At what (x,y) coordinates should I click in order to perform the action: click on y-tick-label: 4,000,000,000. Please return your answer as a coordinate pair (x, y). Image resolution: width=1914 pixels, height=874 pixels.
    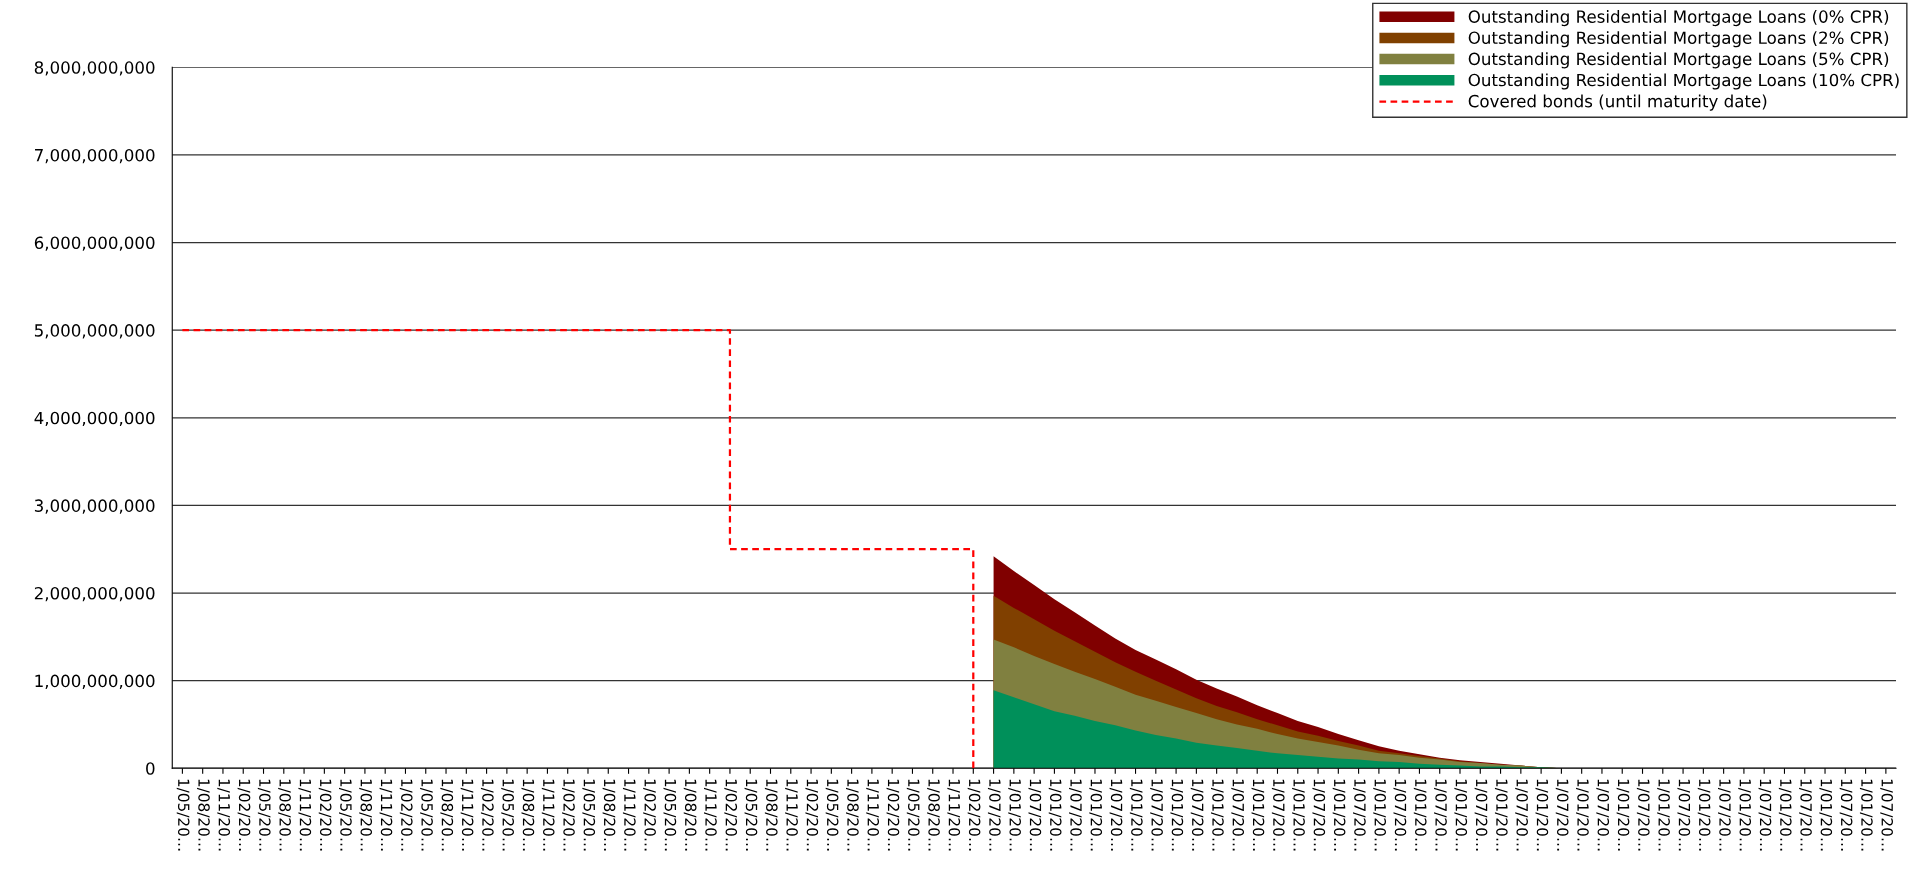
    Looking at the image, I should click on (94, 419).